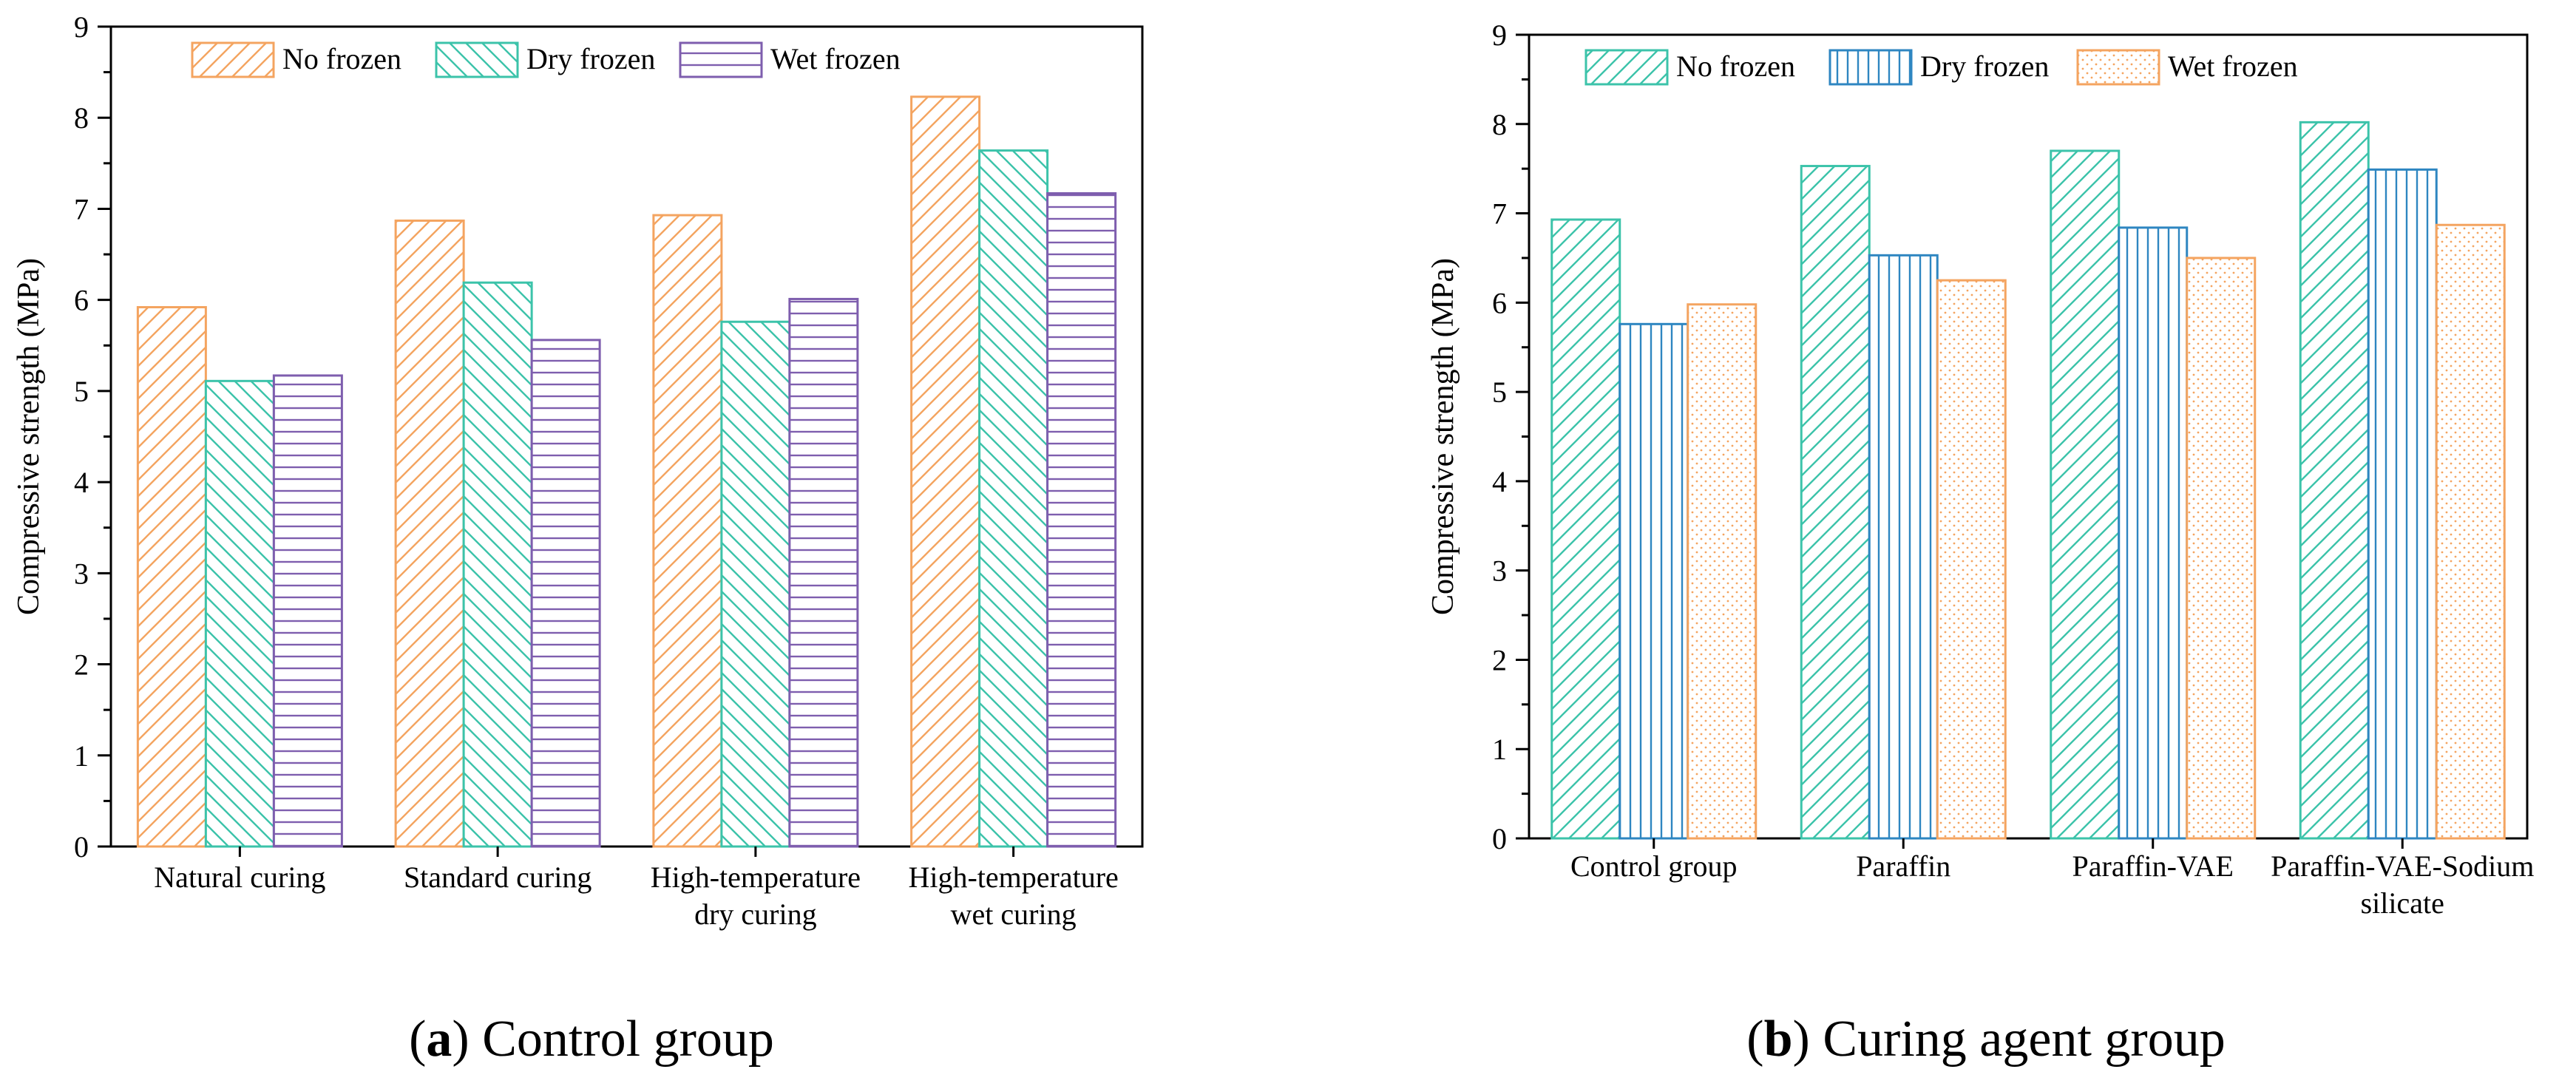  Describe the element at coordinates (2402, 866) in the screenshot. I see `x-category-label: Paraffin-VAE-Sodium` at that location.